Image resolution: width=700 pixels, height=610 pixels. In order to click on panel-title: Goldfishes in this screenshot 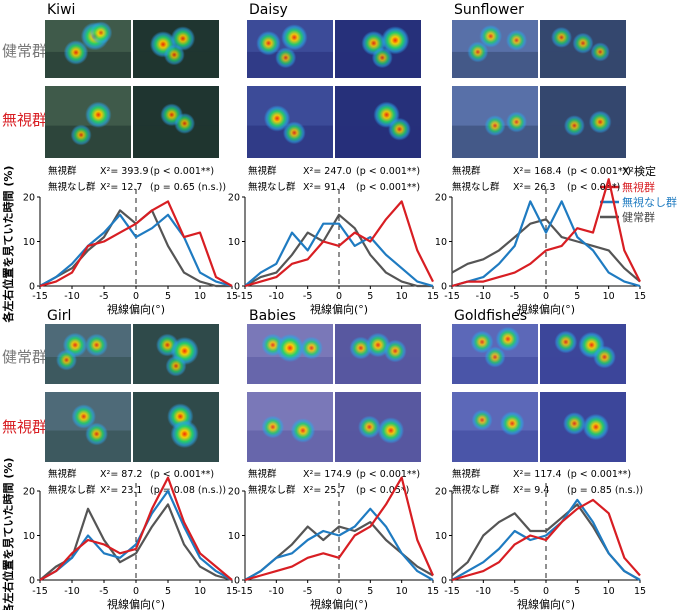, I will do `click(490, 316)`.